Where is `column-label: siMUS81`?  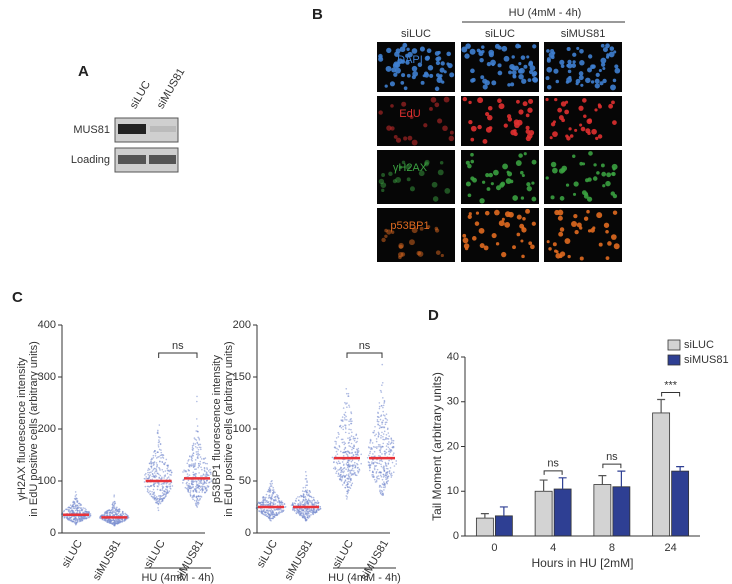
column-label: siMUS81 is located at coordinates (583, 34).